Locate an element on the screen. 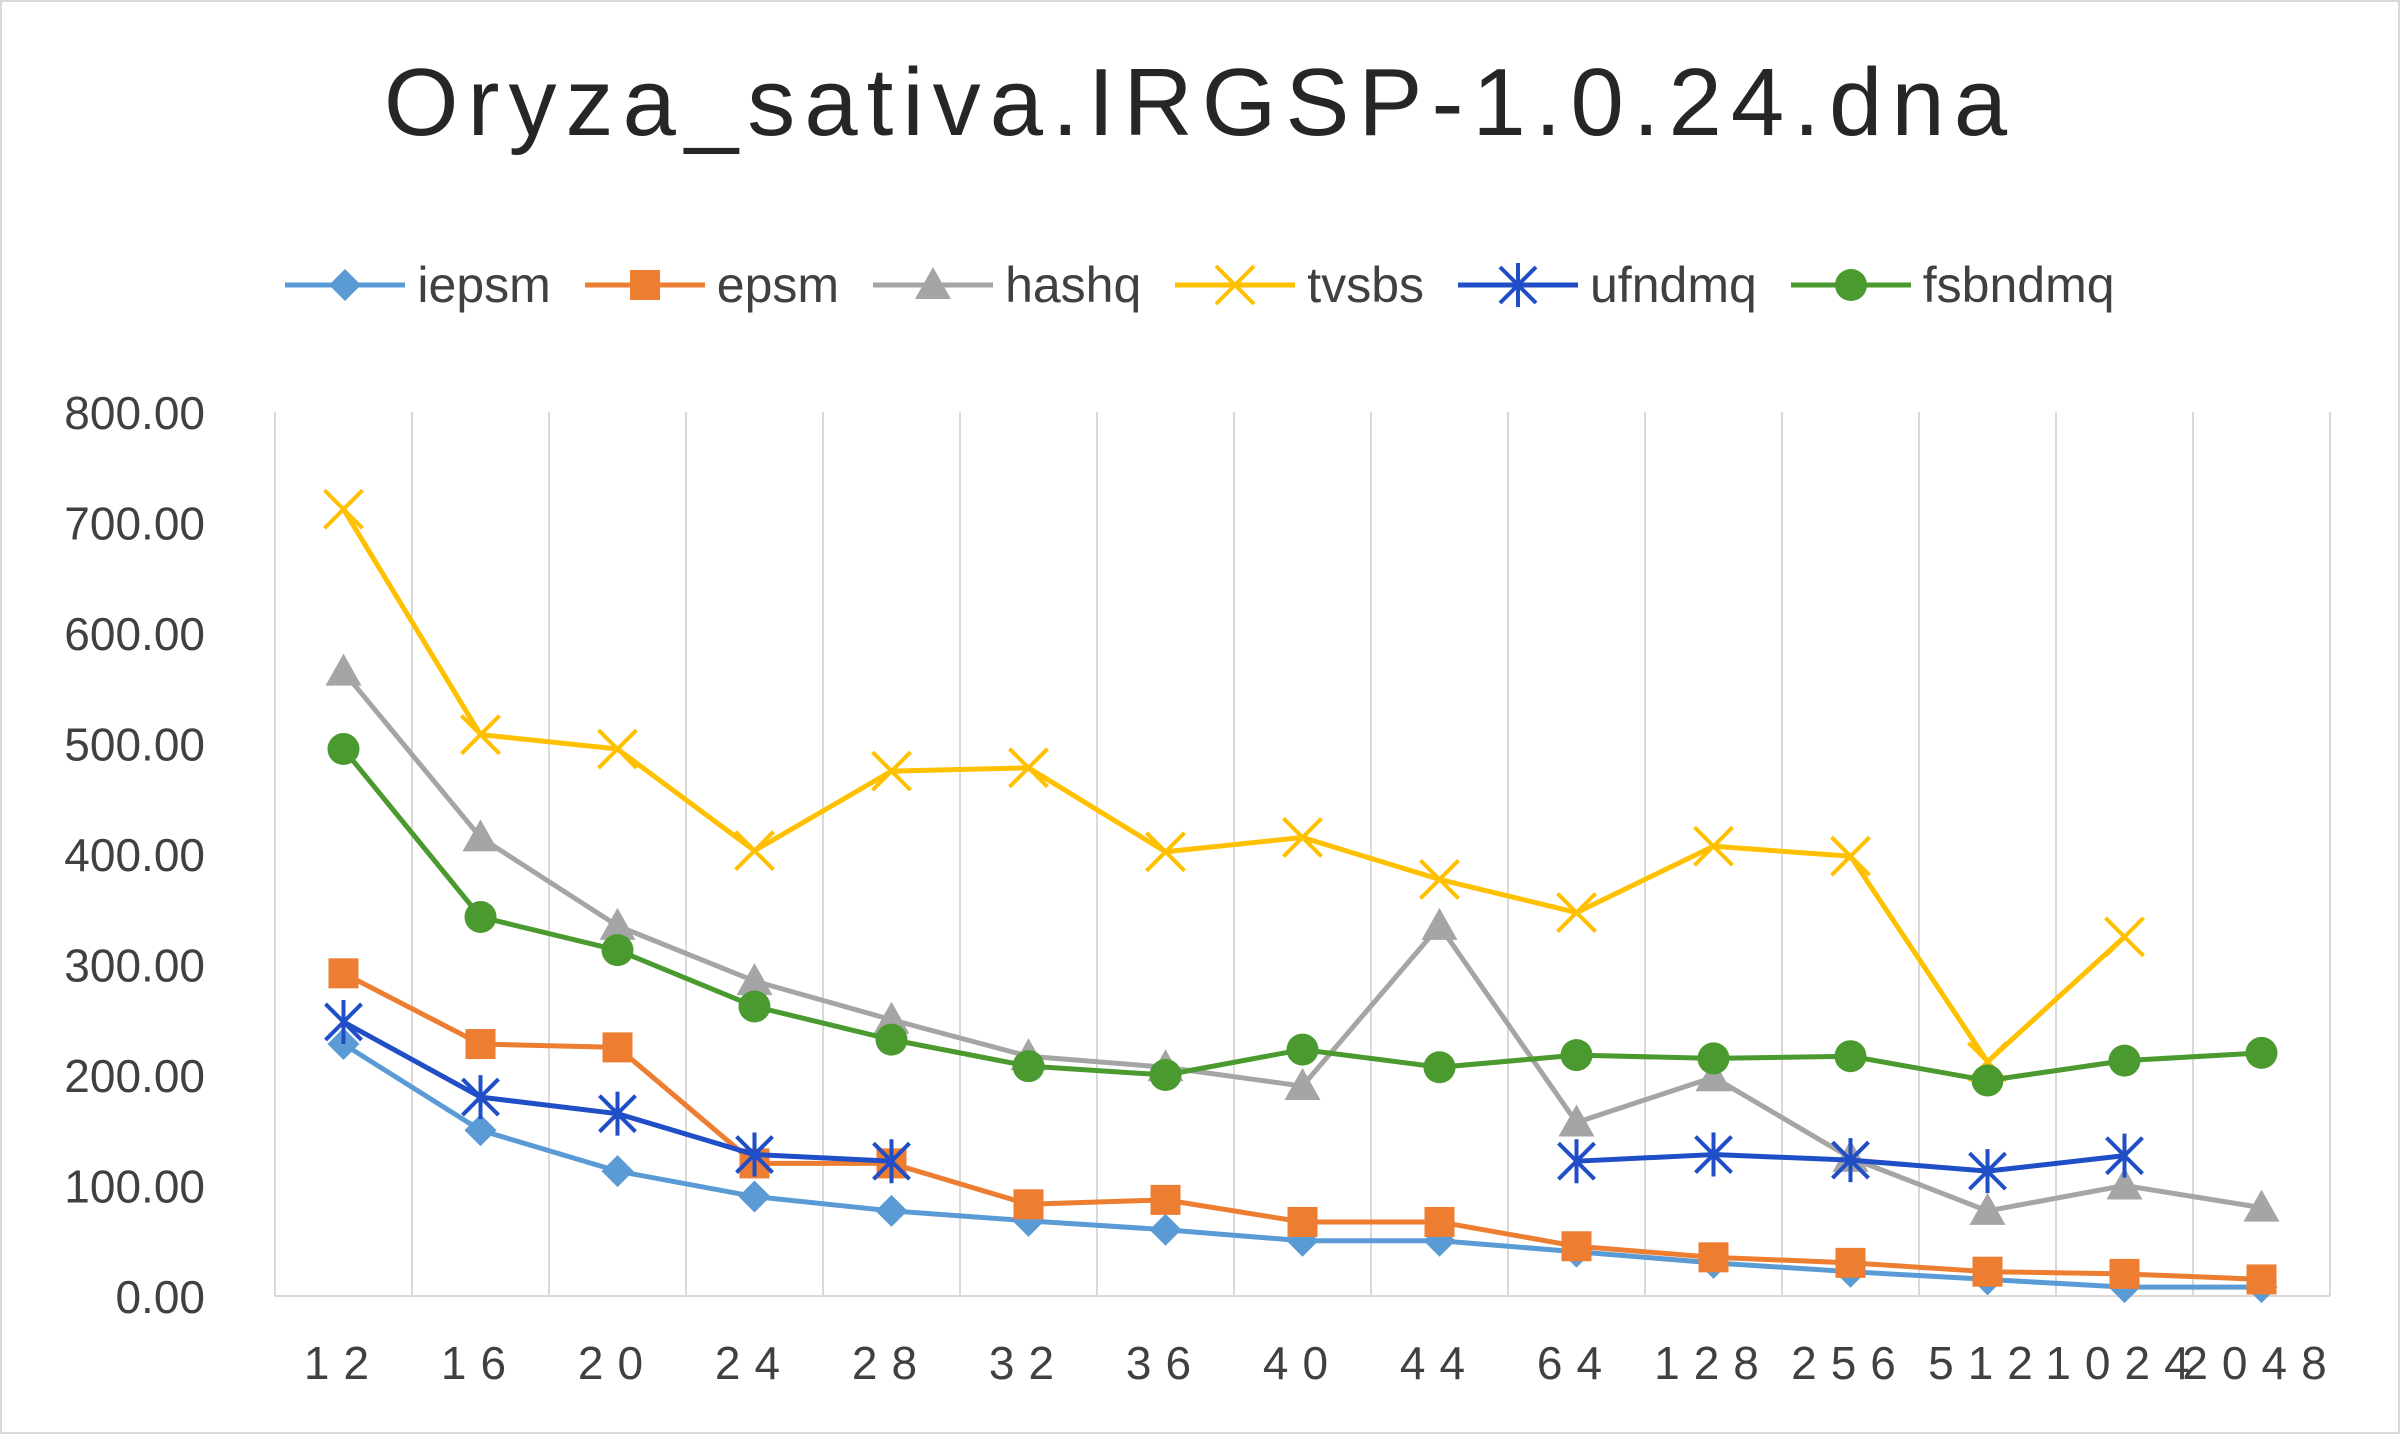 The height and width of the screenshot is (1434, 2400). y-tick-label: 500.00 is located at coordinates (134, 745).